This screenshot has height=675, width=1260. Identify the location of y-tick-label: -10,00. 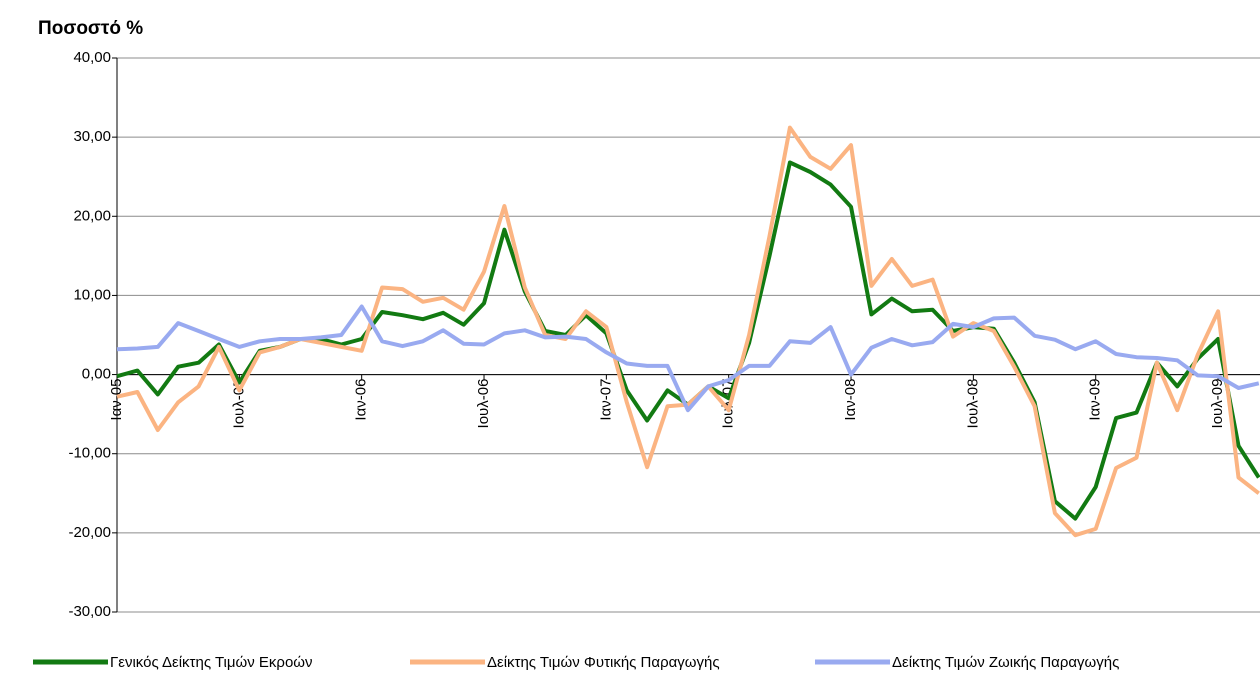
(89, 453).